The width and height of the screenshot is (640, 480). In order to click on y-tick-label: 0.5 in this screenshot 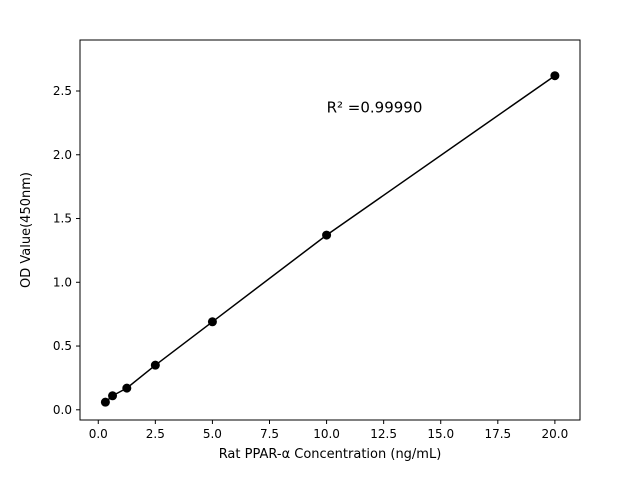, I will do `click(62, 346)`.